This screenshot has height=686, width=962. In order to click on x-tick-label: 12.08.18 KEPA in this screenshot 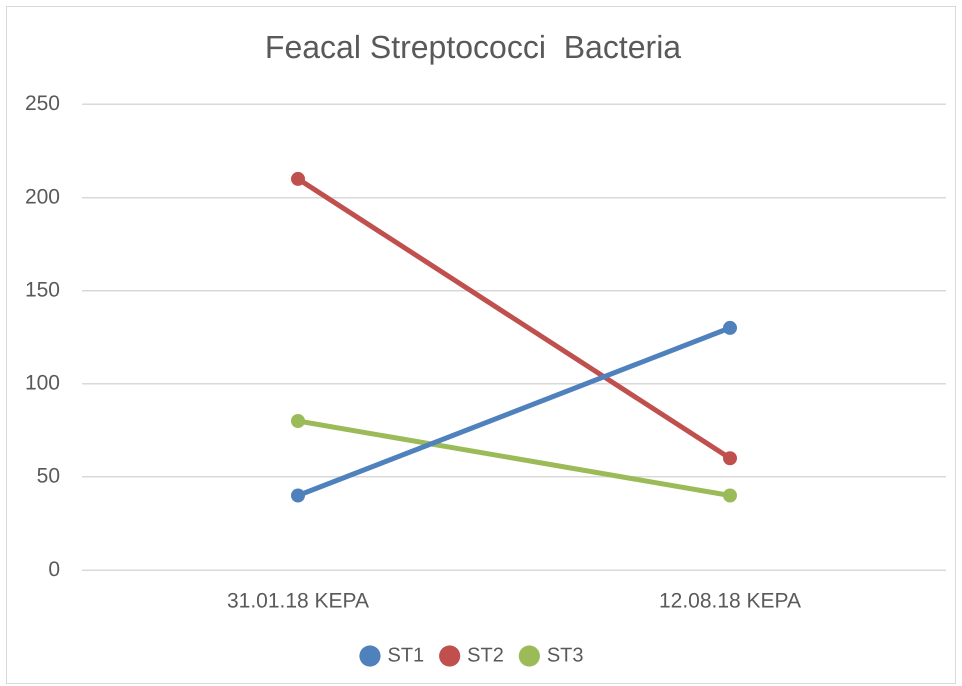, I will do `click(730, 600)`.